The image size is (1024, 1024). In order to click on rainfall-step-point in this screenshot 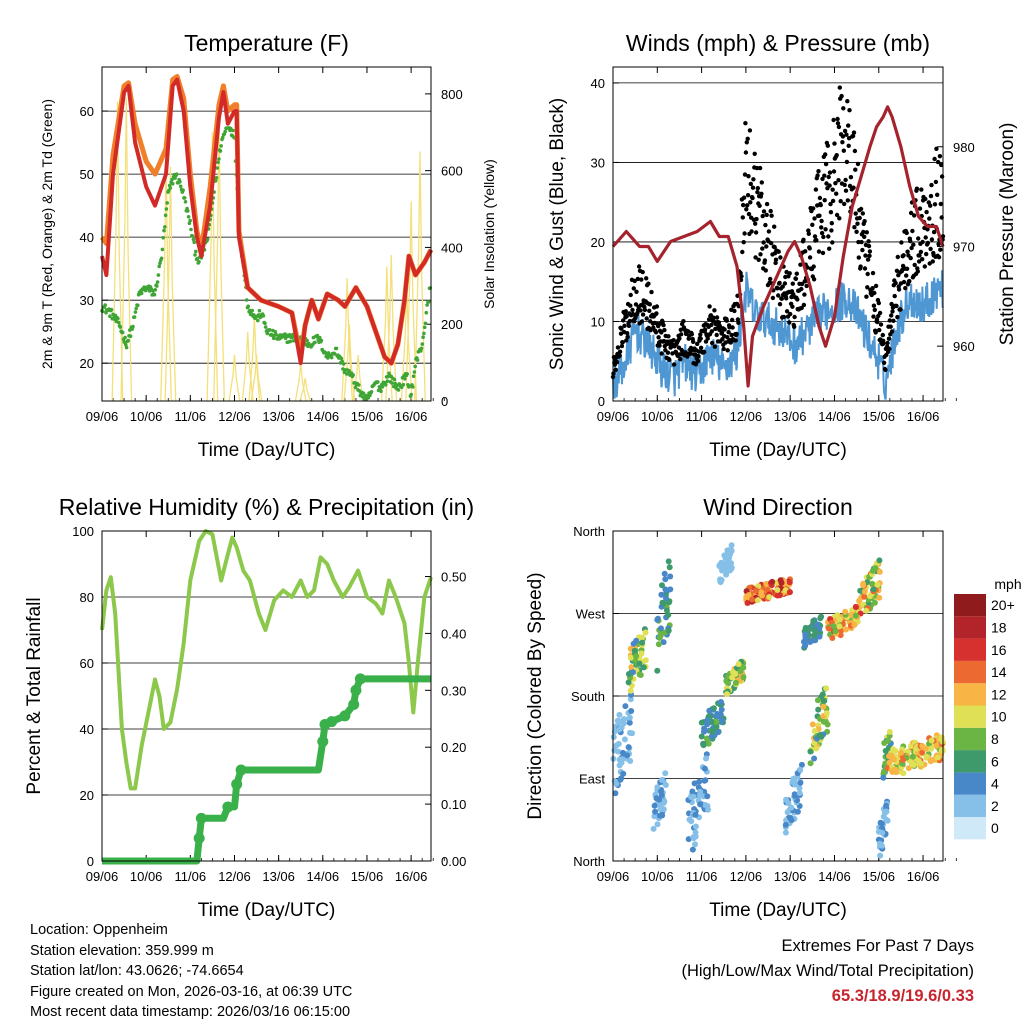, I will do `click(354, 705)`.